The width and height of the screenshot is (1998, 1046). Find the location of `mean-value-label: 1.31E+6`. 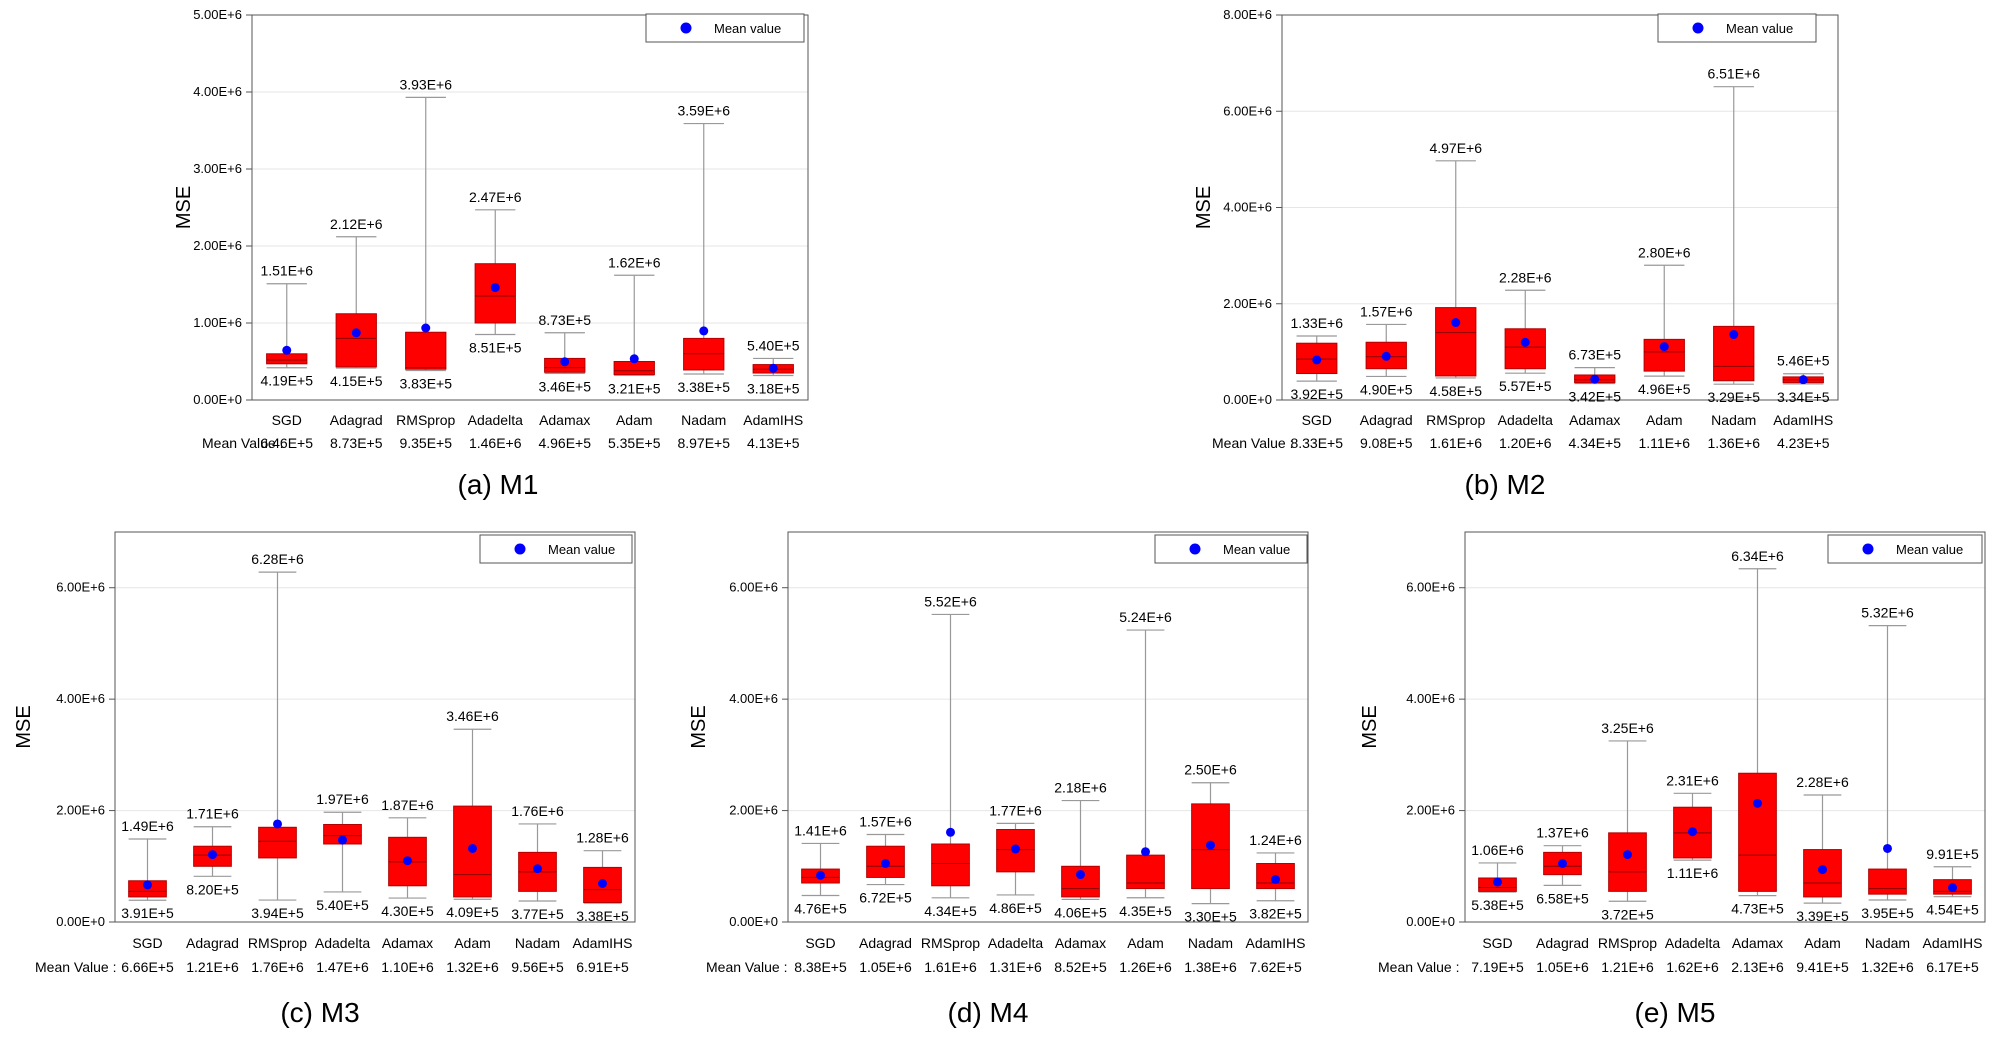

mean-value-label: 1.31E+6 is located at coordinates (1015, 967).